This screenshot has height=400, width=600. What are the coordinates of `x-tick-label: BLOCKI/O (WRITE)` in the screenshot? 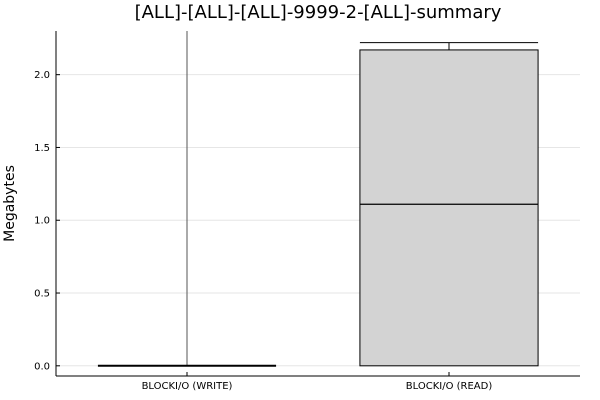 It's located at (187, 386).